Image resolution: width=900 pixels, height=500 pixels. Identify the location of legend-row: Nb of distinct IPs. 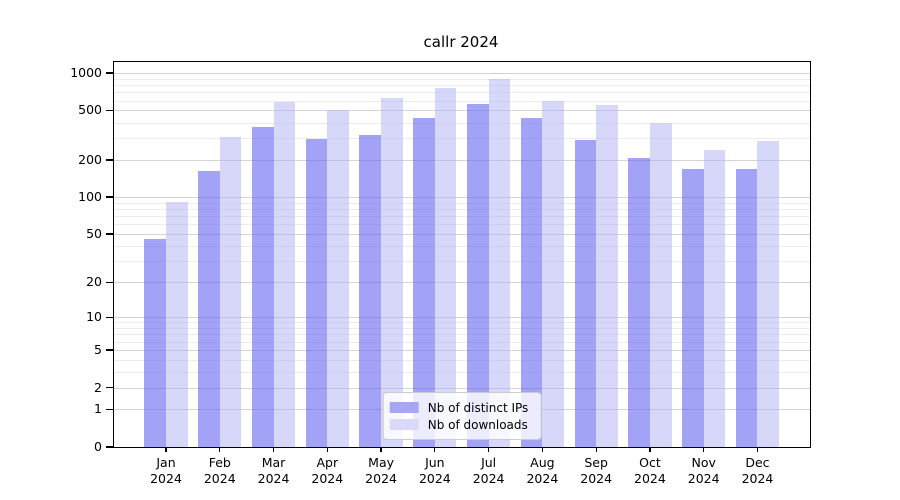
(459, 407).